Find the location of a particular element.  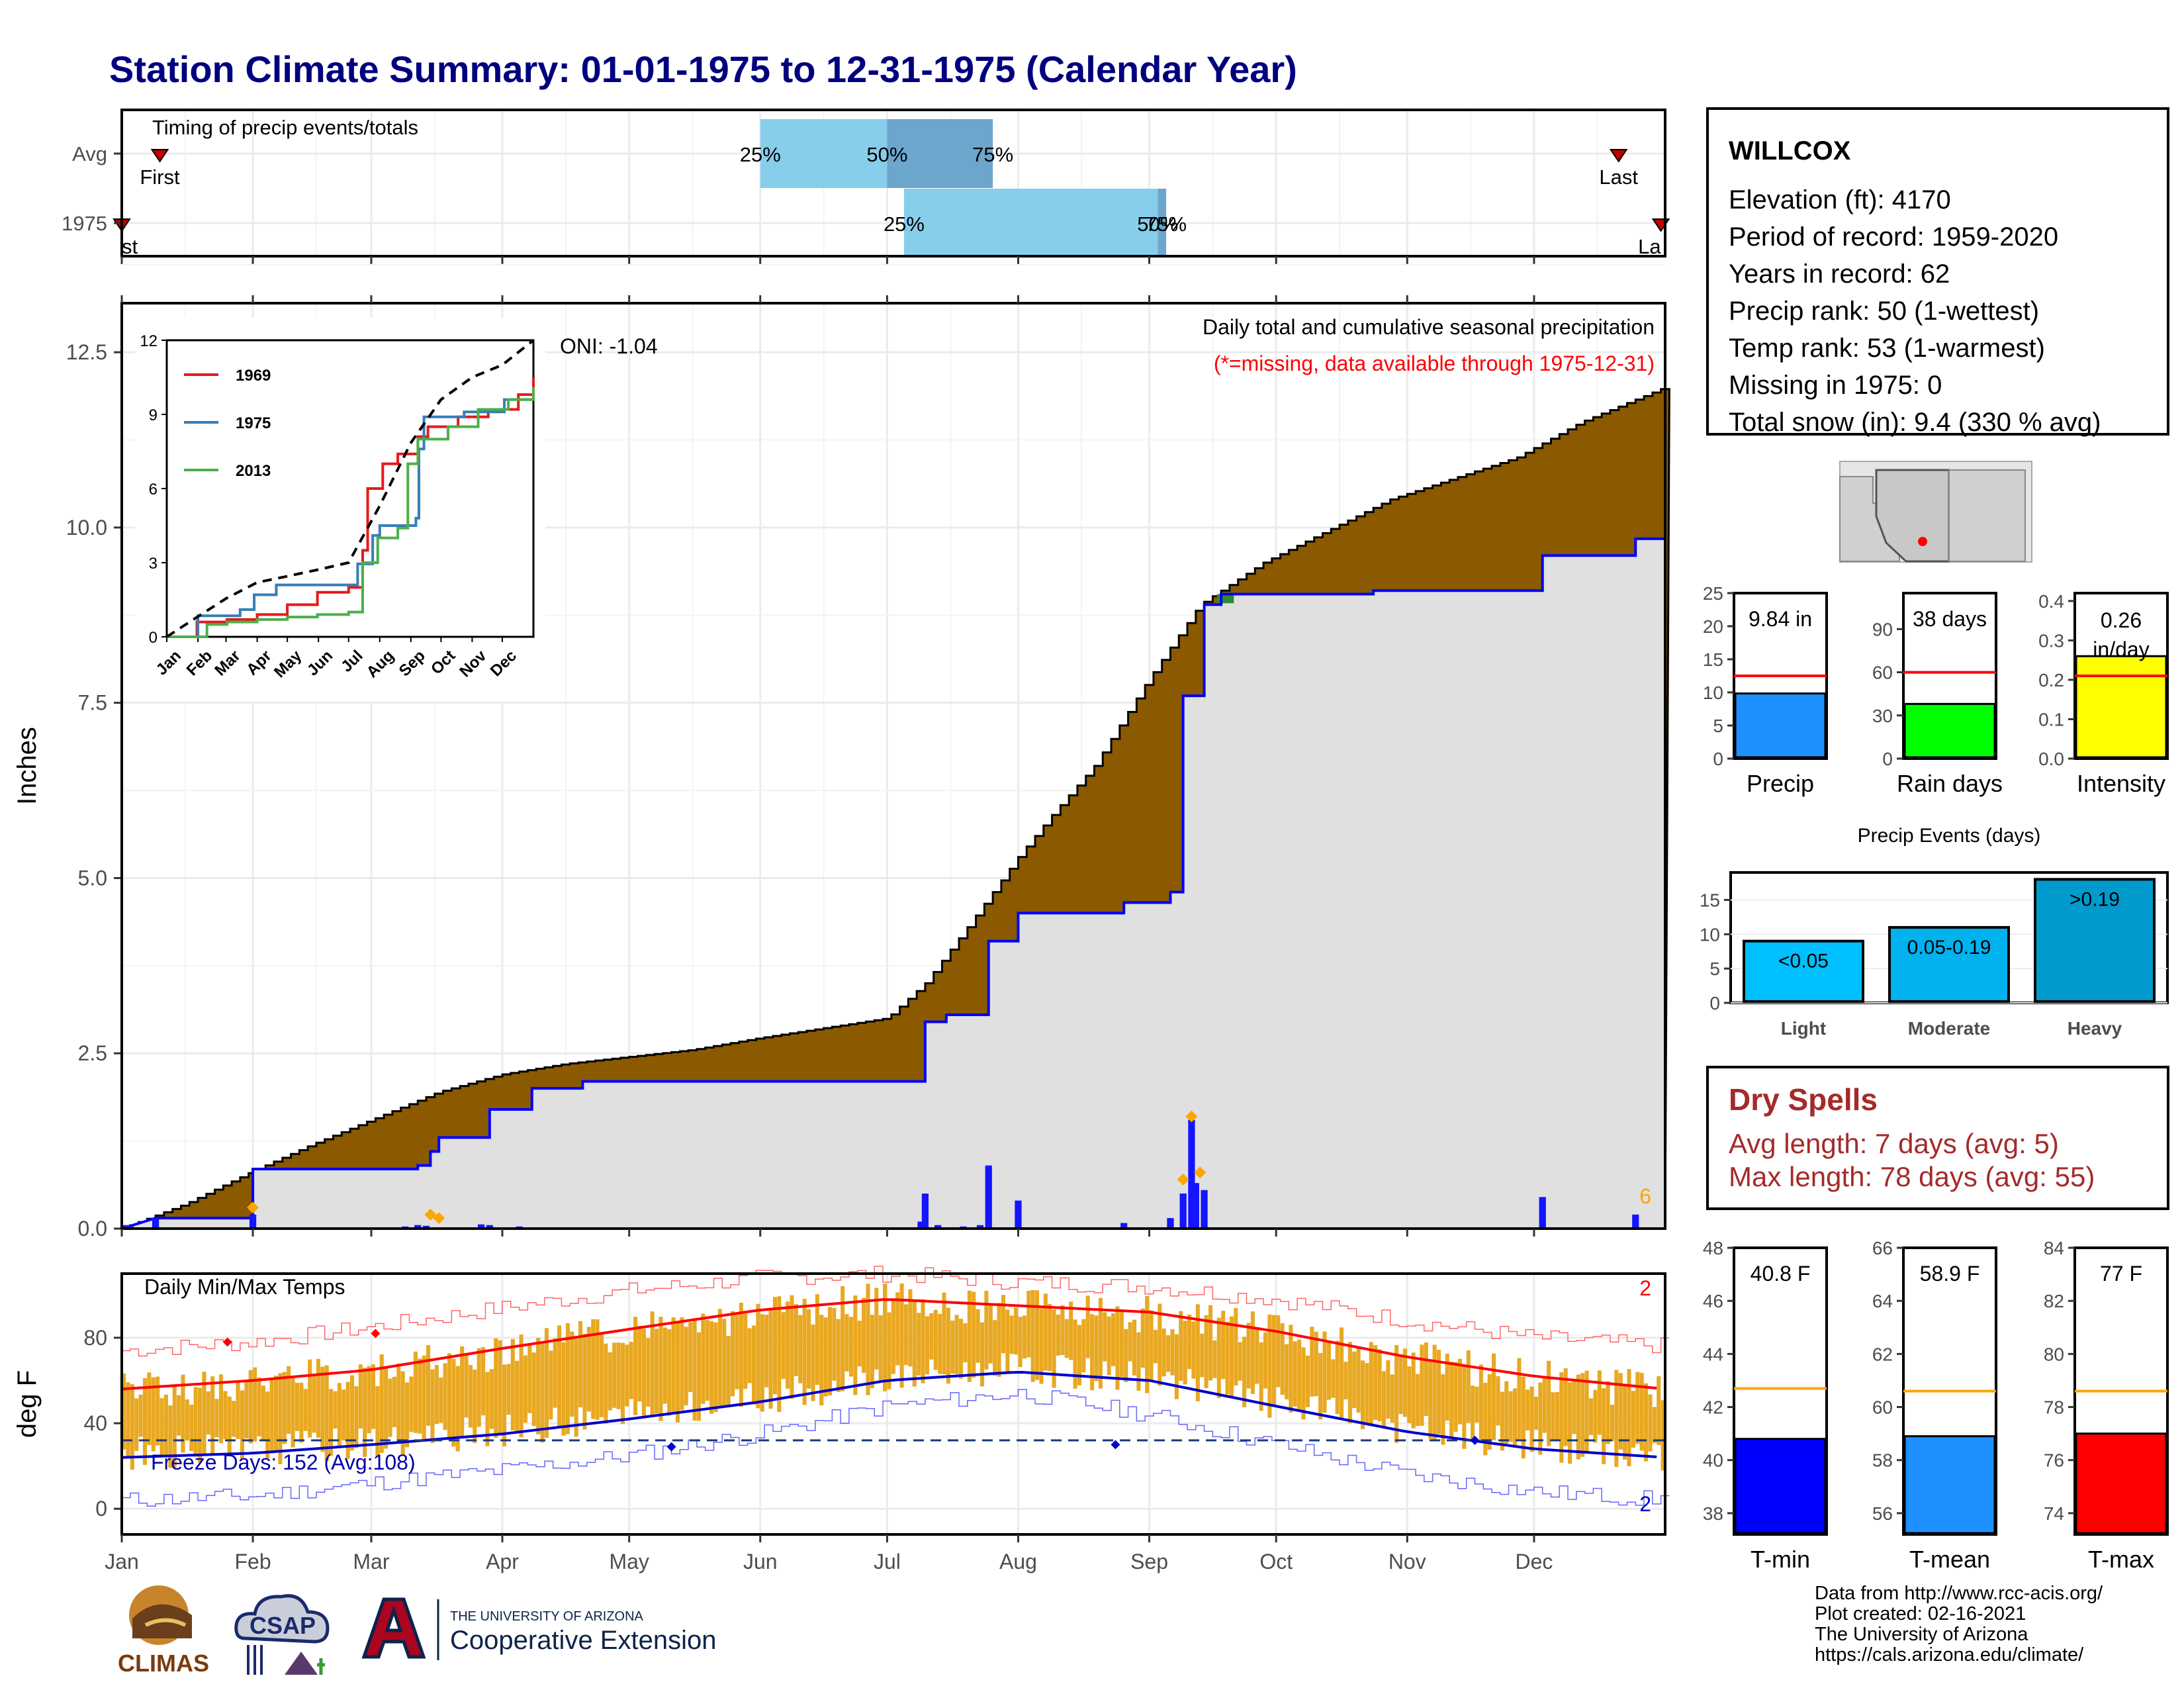

events-y-tick-label: 0 is located at coordinates (1715, 1003).